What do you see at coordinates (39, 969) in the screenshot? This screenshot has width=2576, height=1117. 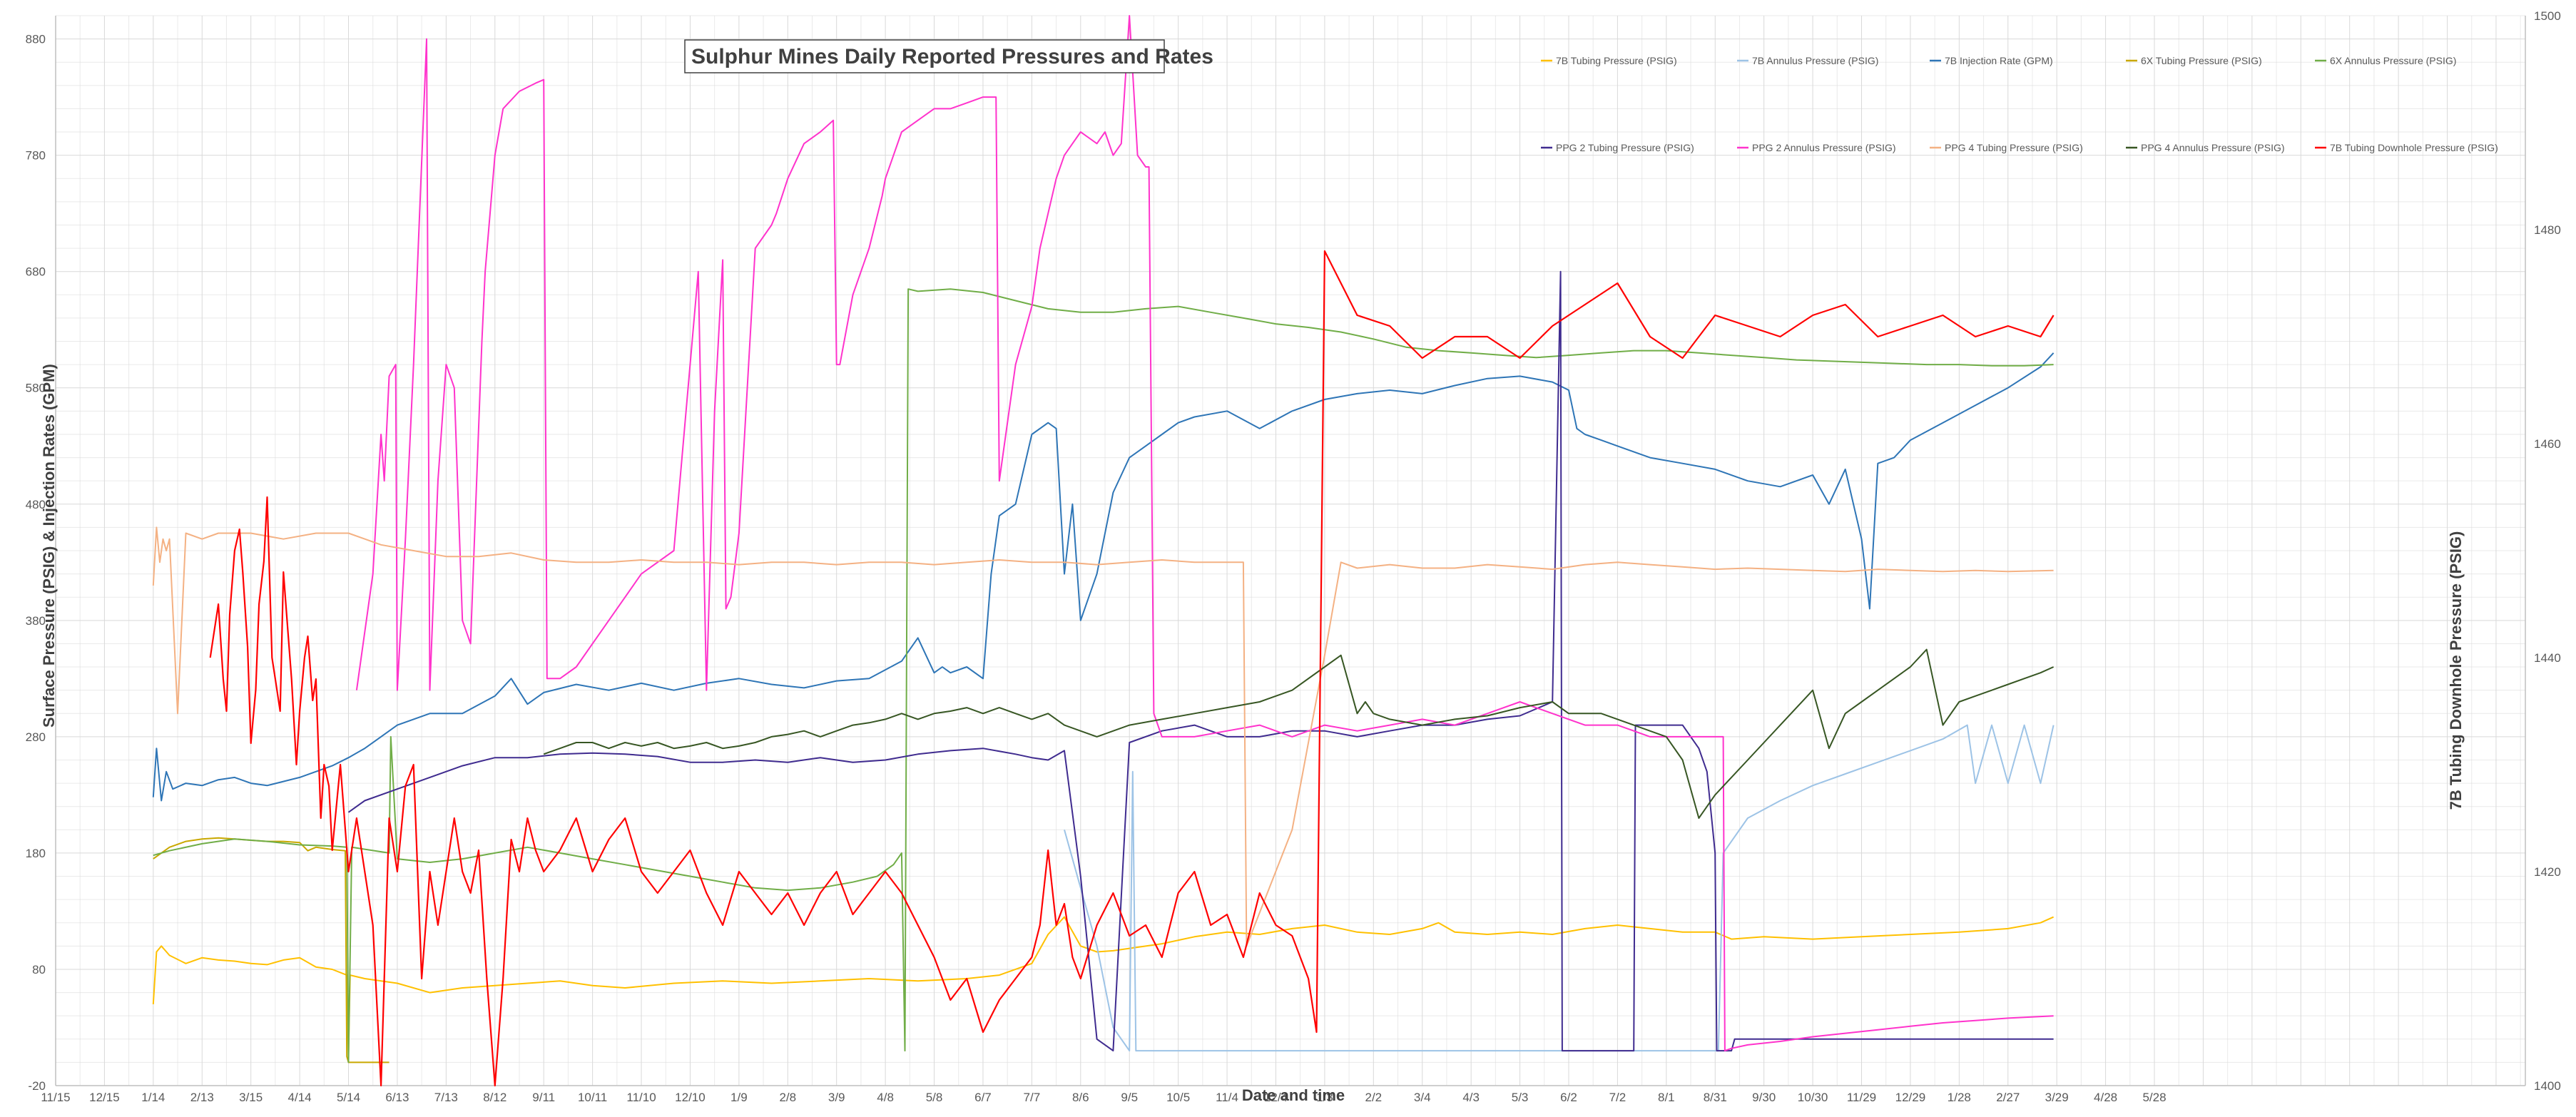 I see `y-tick-label: 80` at bounding box center [39, 969].